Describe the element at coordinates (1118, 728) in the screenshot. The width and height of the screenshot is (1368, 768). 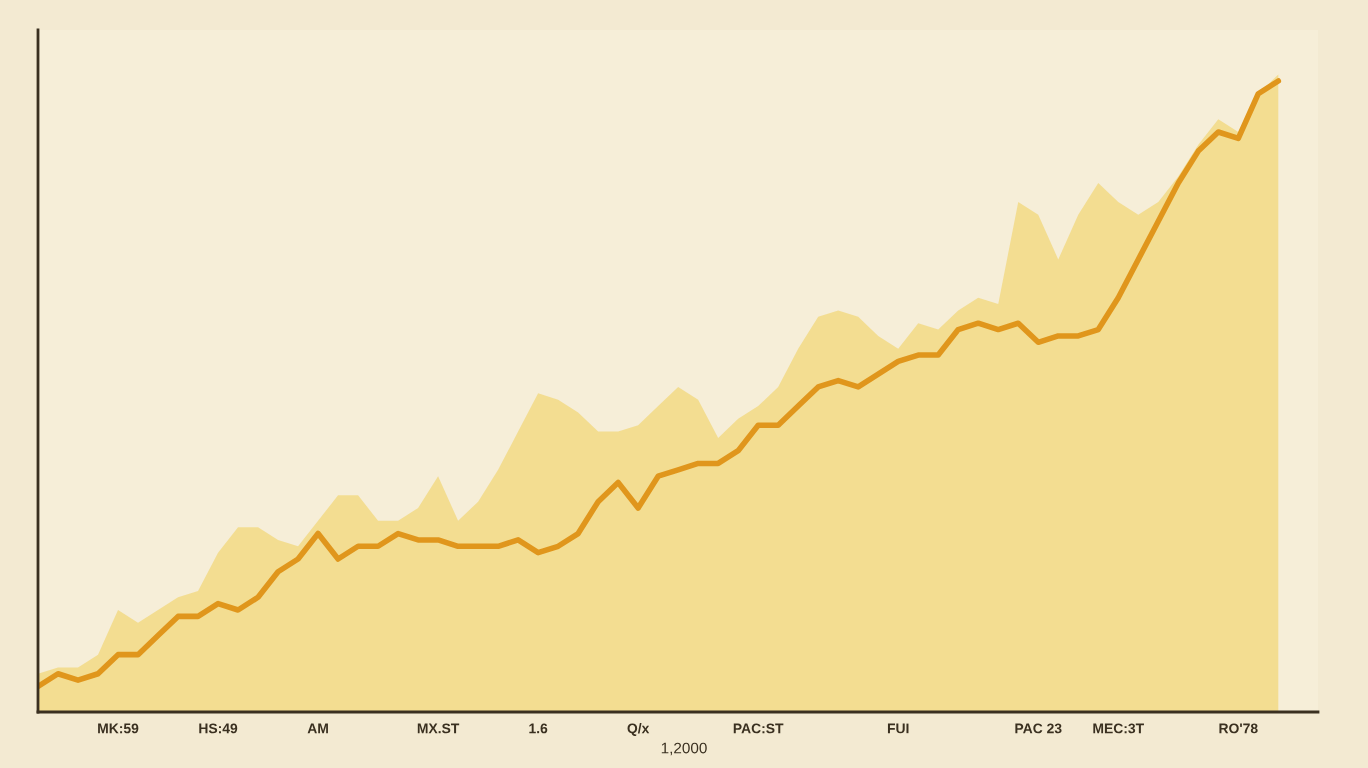
I see `x-tick-label: MEC:3T` at that location.